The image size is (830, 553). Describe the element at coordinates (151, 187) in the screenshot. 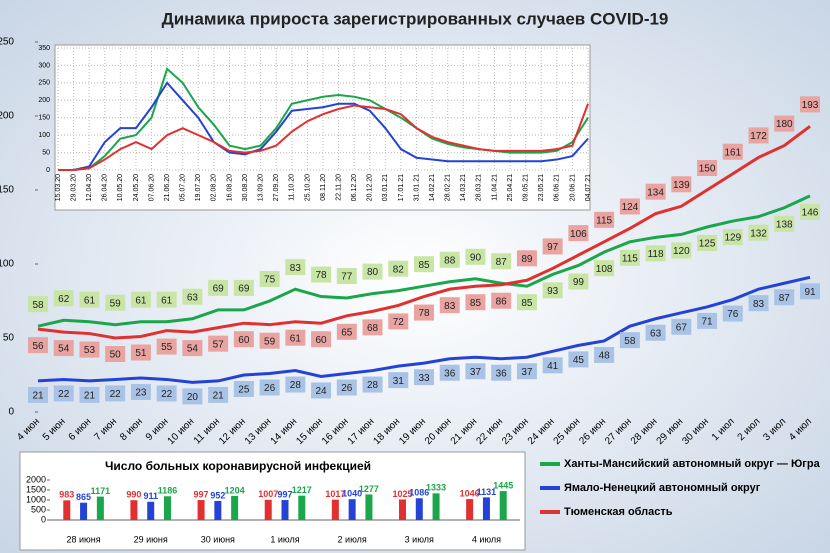

I see `x-tick-label: 07.06.20` at that location.